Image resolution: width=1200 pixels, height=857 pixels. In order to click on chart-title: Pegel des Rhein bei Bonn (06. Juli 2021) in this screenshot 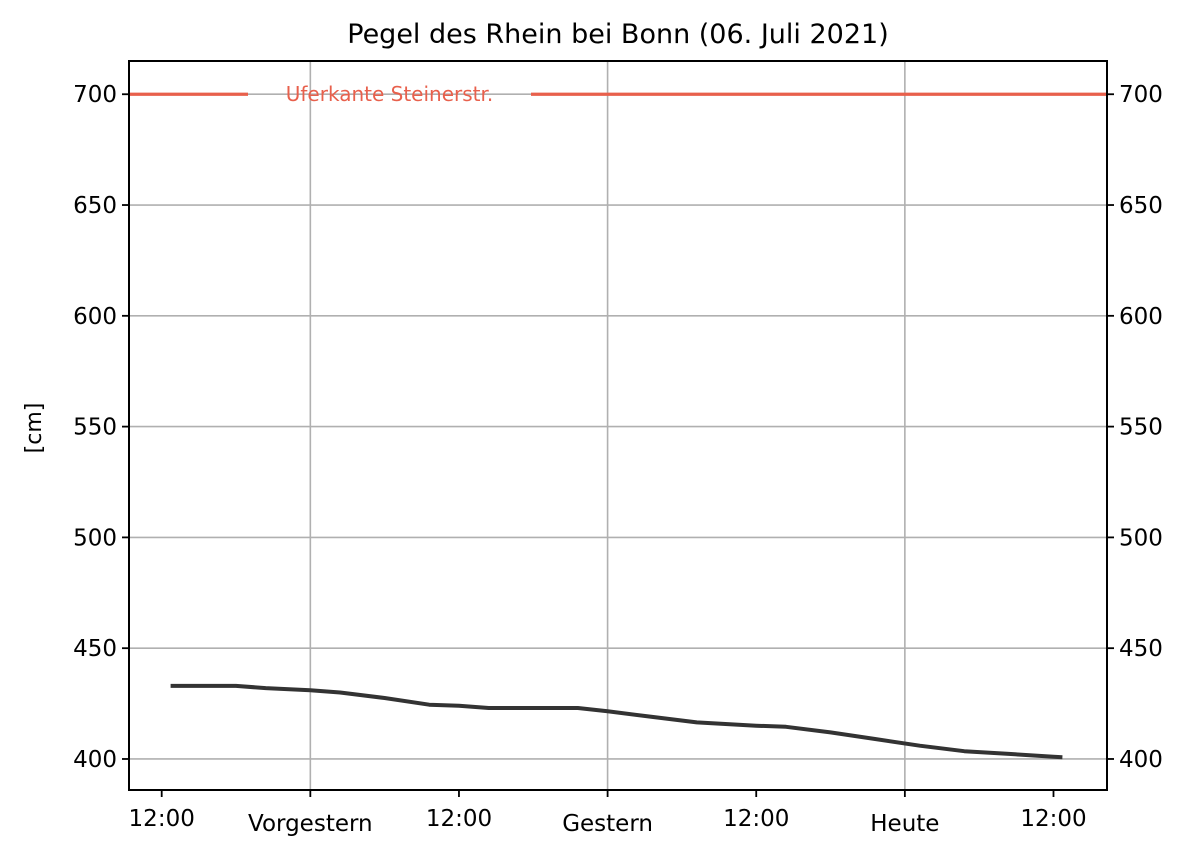, I will do `click(618, 34)`.